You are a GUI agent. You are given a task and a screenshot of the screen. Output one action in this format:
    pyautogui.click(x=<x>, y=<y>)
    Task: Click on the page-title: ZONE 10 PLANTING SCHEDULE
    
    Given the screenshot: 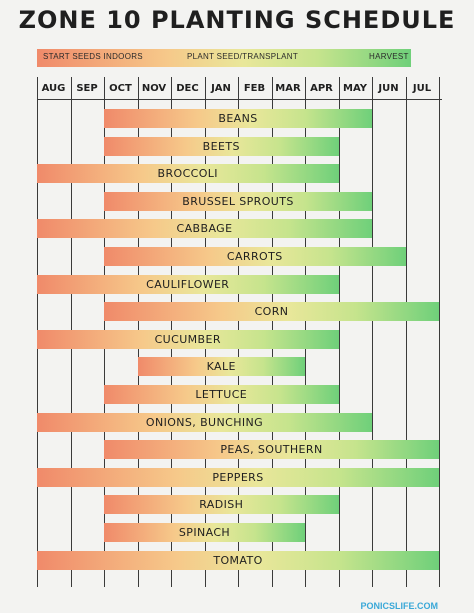 What is the action you would take?
    pyautogui.click(x=237, y=20)
    